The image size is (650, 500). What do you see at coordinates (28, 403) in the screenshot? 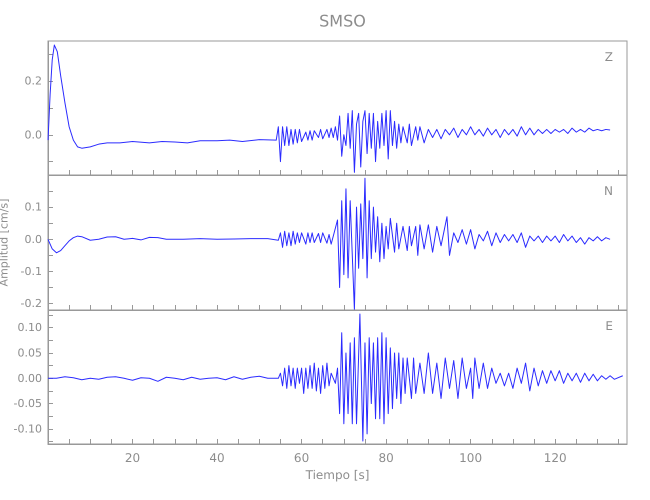
I see `y-tick-label: -0.05` at bounding box center [28, 403].